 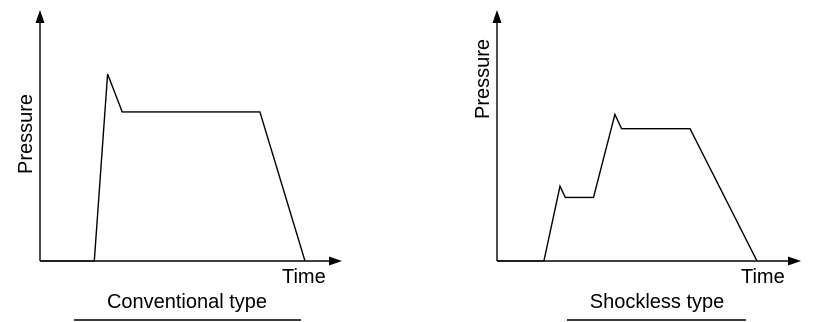 What do you see at coordinates (187, 302) in the screenshot?
I see `chart-title: Conventional type` at bounding box center [187, 302].